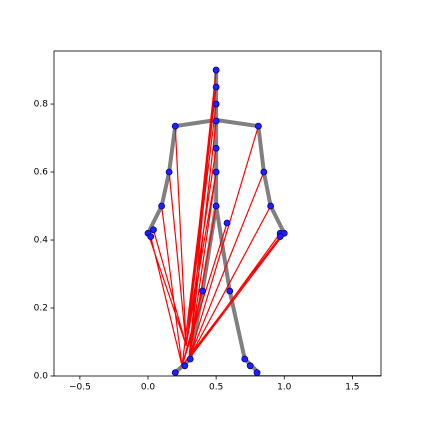 This screenshot has height=423, width=423. Describe the element at coordinates (352, 388) in the screenshot. I see `x-tick-label: 1.5` at that location.